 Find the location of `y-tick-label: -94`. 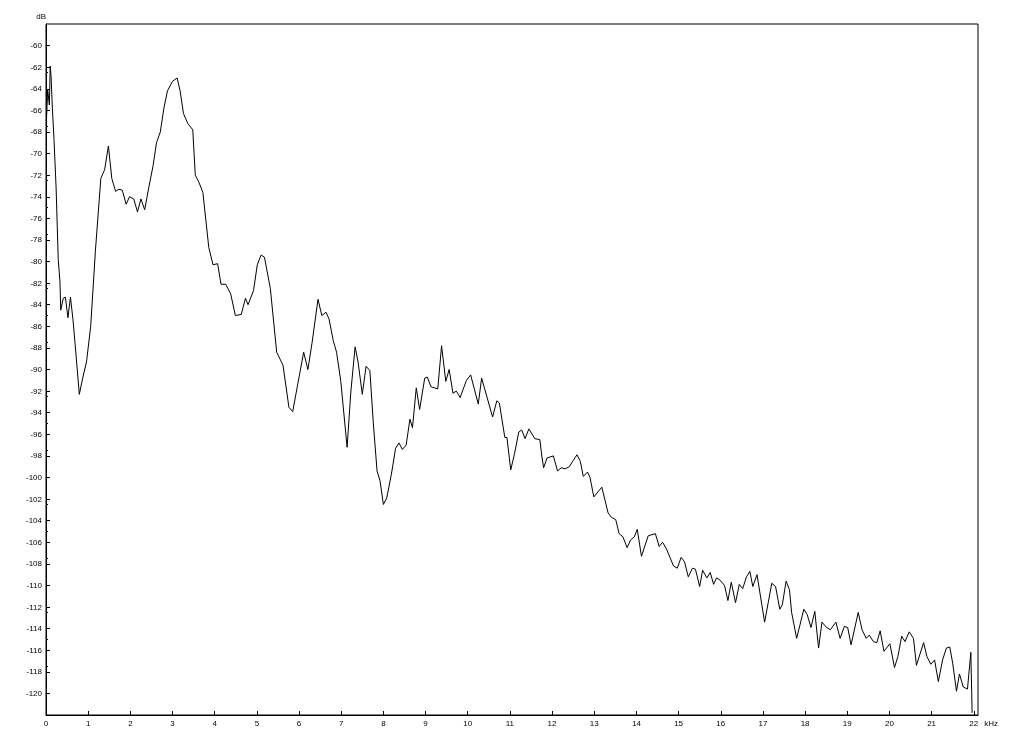

y-tick-label: -94 is located at coordinates (36, 413).